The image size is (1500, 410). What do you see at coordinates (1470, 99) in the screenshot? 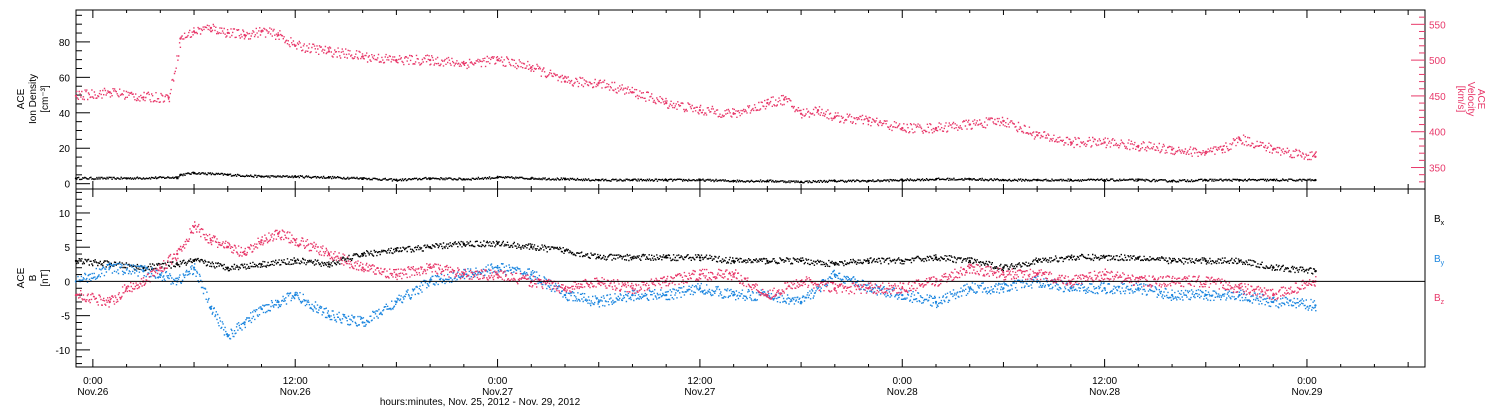
I see `top-right-ylabel-line2: Velocity` at bounding box center [1470, 99].